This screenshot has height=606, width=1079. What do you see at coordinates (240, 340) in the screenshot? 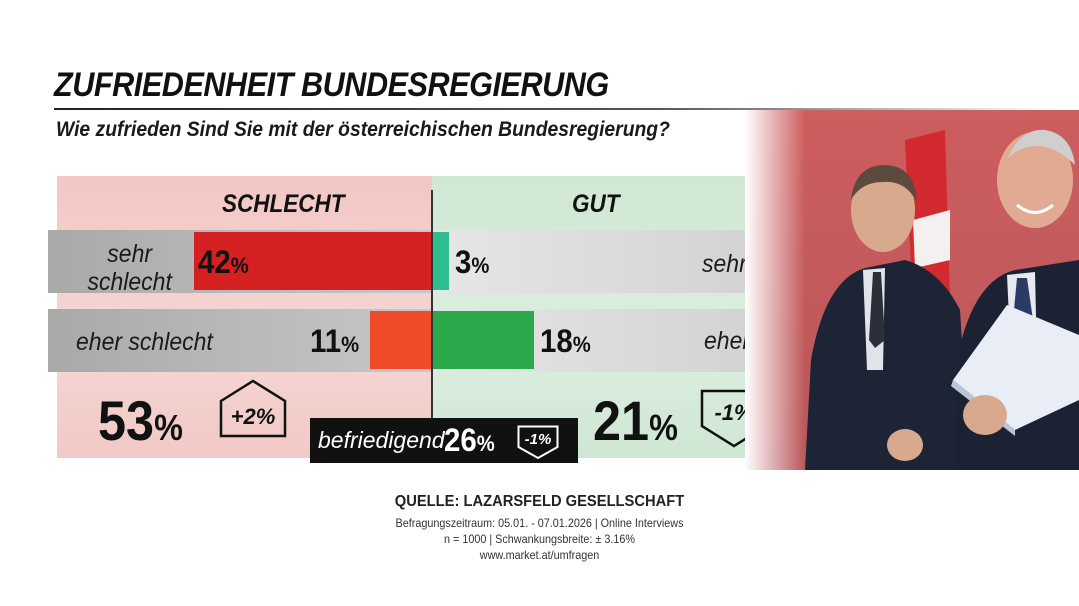
I see `row-bg-eher-schlecht` at bounding box center [240, 340].